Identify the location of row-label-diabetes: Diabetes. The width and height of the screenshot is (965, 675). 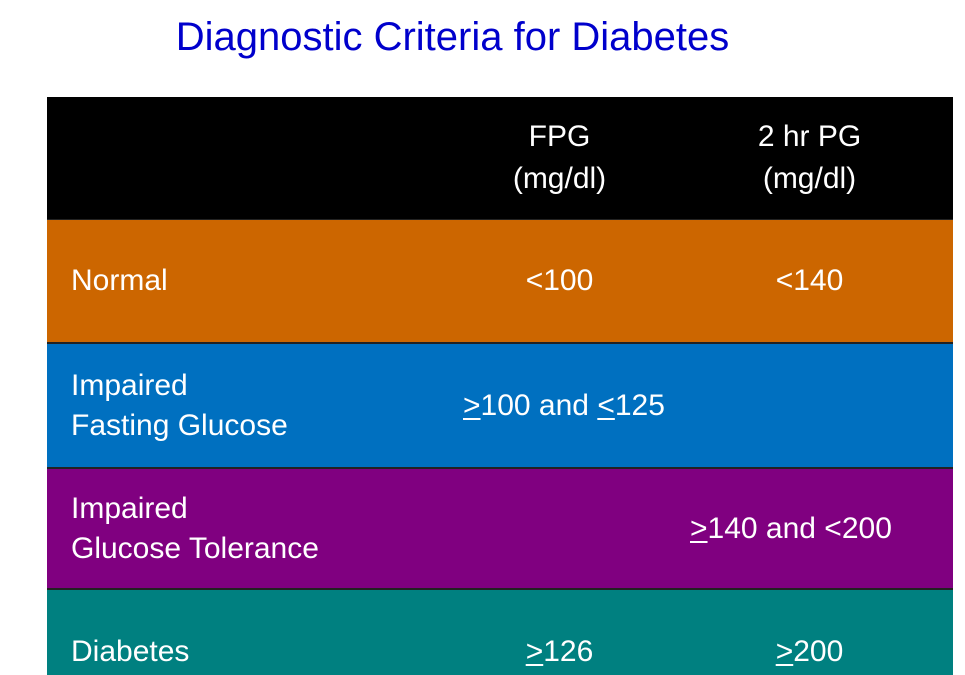
(261, 632).